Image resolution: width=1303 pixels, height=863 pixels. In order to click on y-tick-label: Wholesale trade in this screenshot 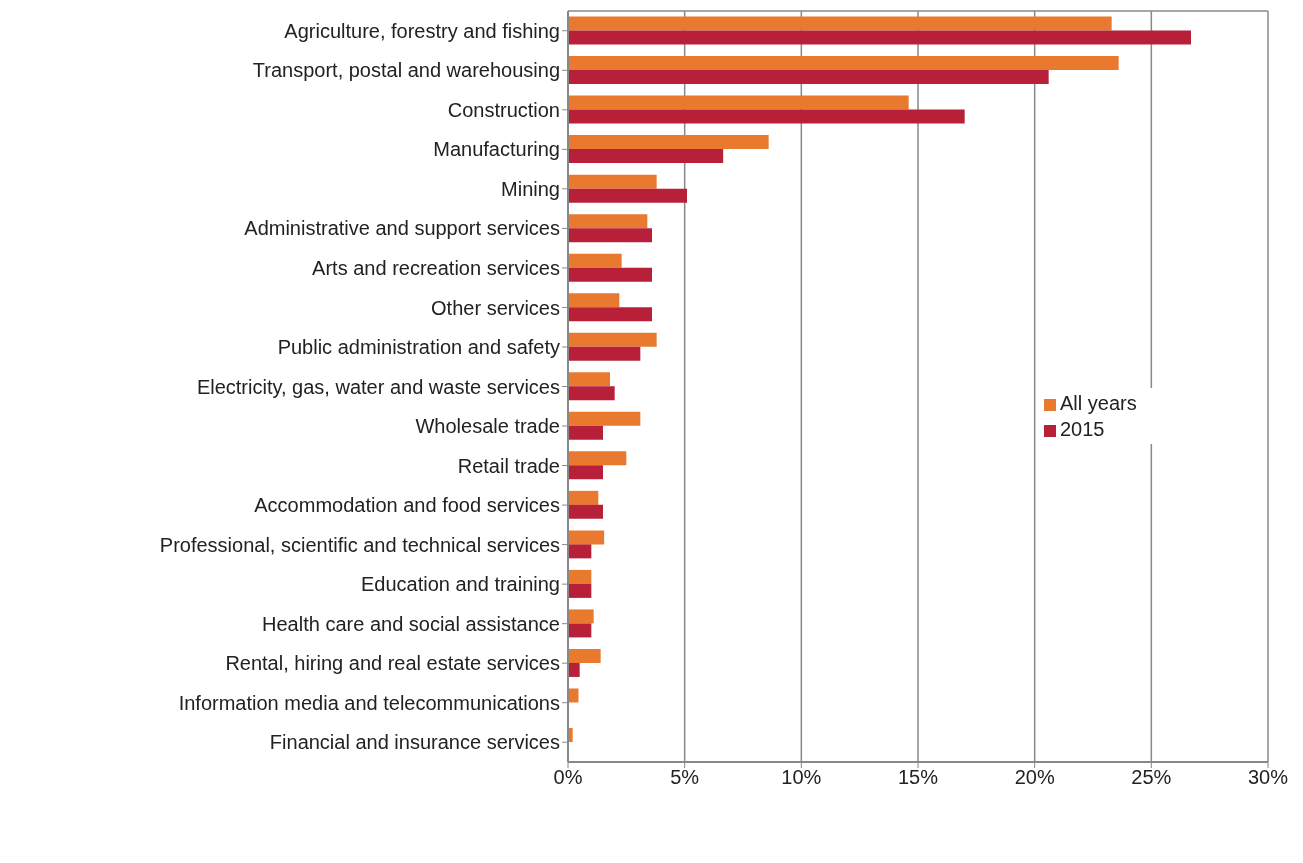, I will do `click(487, 426)`.